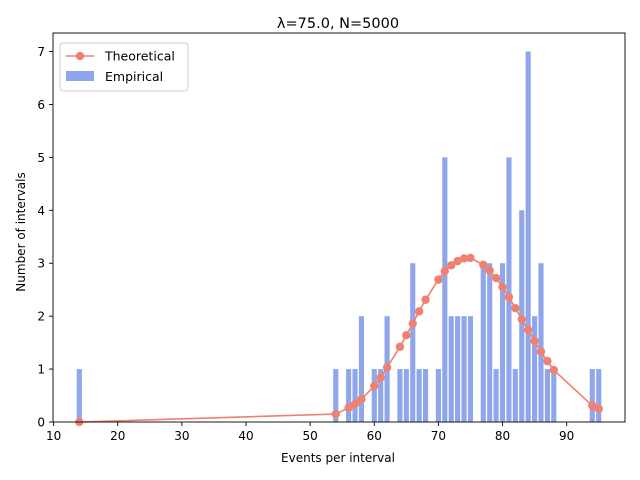  What do you see at coordinates (310, 436) in the screenshot?
I see `x-tick-label: 50` at bounding box center [310, 436].